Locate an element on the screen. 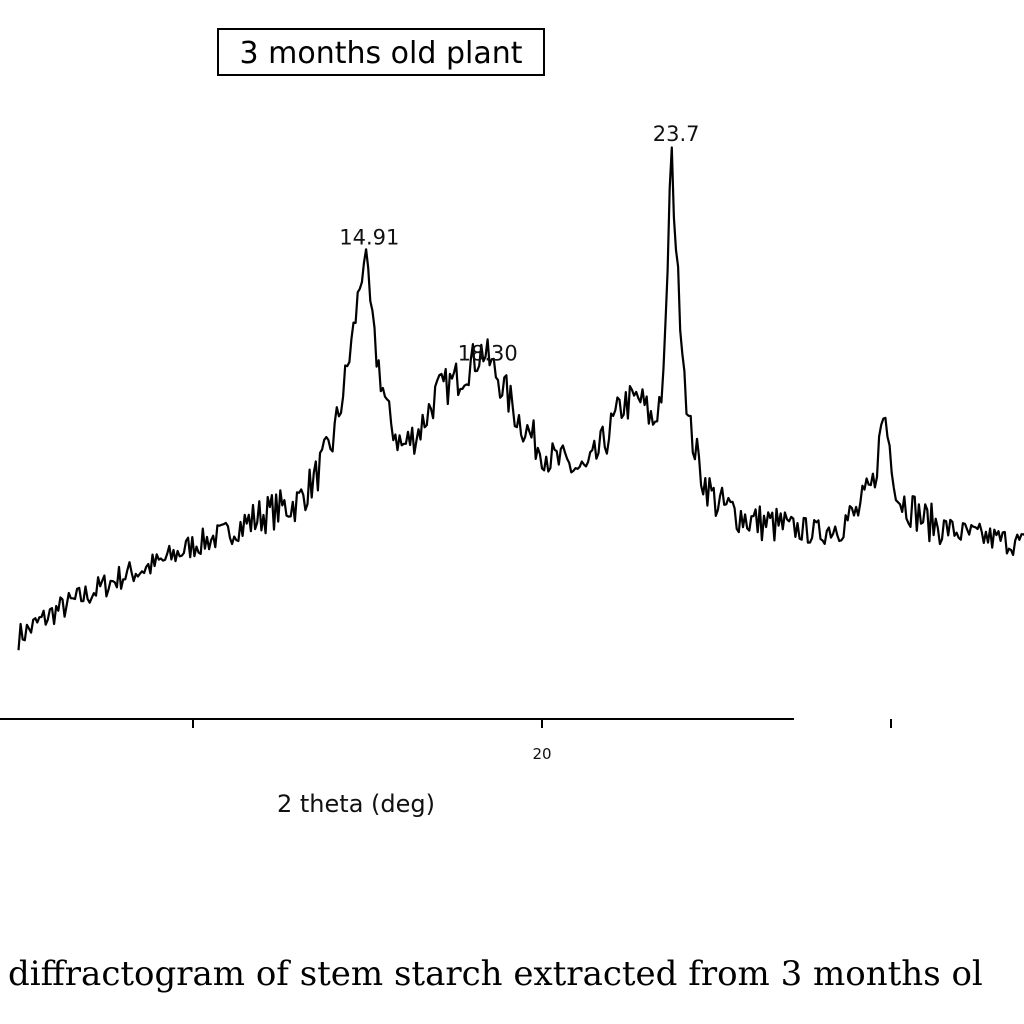 Image resolution: width=1024 pixels, height=1024 pixels. chart-title-text: 3 months old plant is located at coordinates (381, 53).